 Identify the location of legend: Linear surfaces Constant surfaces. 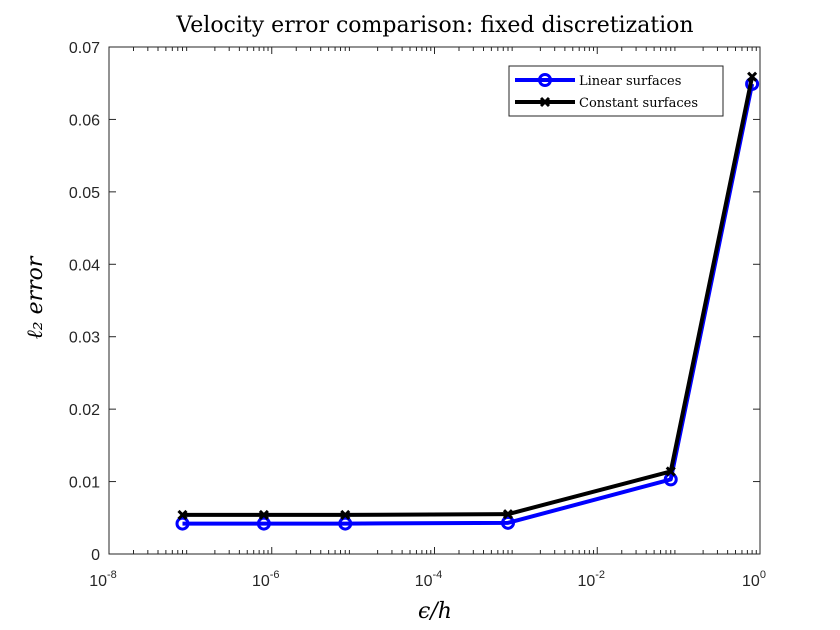
(616, 91).